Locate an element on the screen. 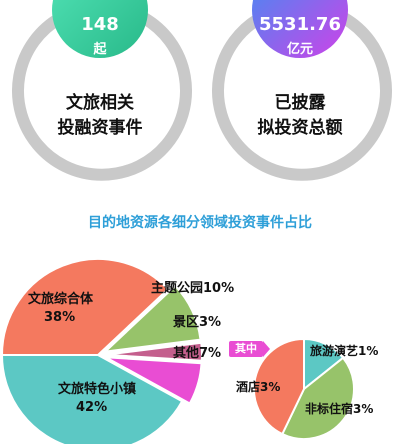 This screenshot has width=400, height=444. stat-unit-right: 亿元 is located at coordinates (299, 49).